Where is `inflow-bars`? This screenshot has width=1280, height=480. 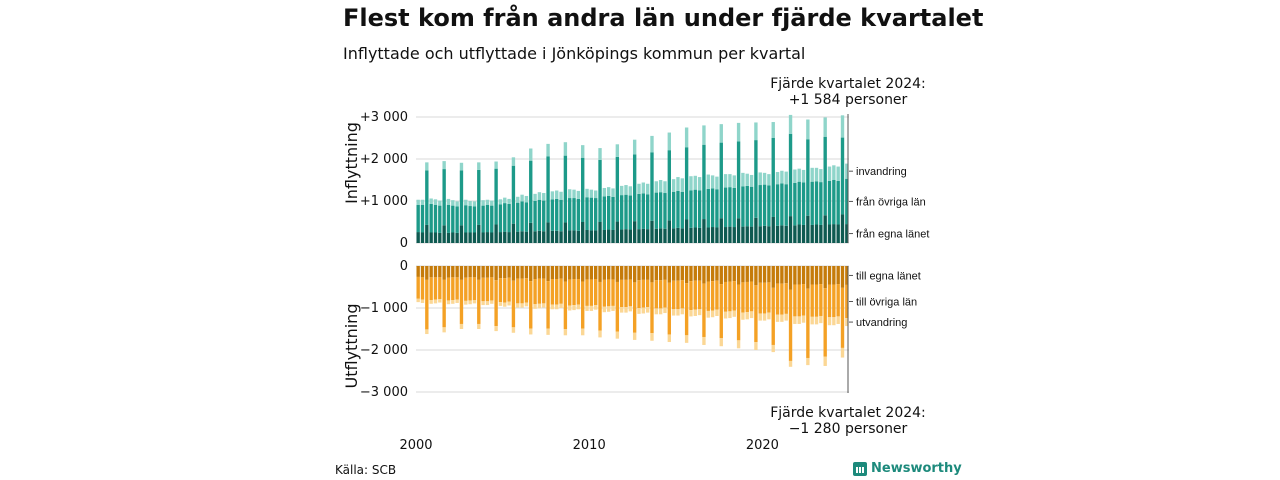 inflow-bars is located at coordinates (632, 178).